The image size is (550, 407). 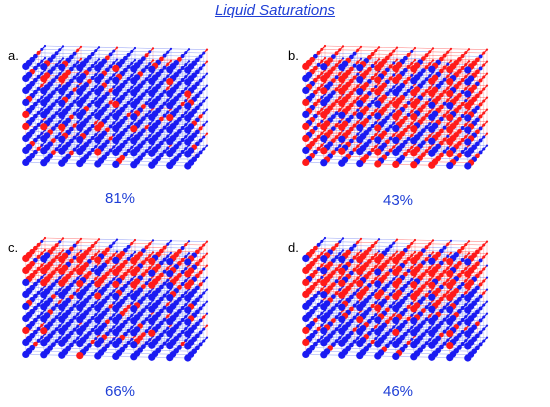 What do you see at coordinates (120, 198) in the screenshot?
I see `panel-a-saturation: 81%` at bounding box center [120, 198].